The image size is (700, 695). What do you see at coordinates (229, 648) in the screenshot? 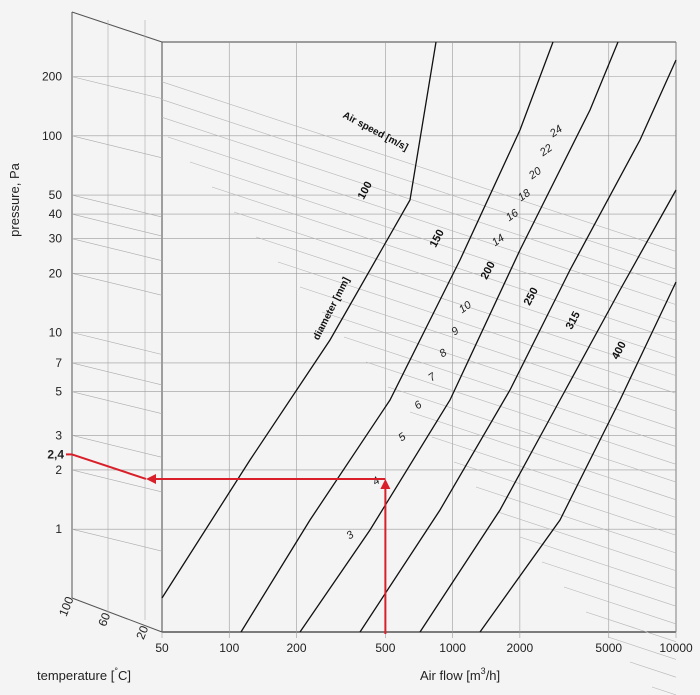
I see `x-tick-label: 100` at bounding box center [229, 648].